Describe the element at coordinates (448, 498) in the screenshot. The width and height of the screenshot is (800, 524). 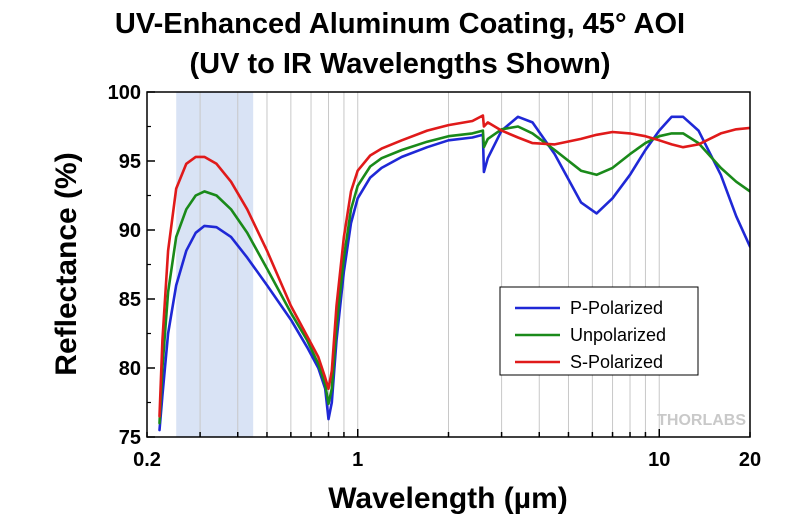
I see `x-axis-title: Wavelength (µm)` at that location.